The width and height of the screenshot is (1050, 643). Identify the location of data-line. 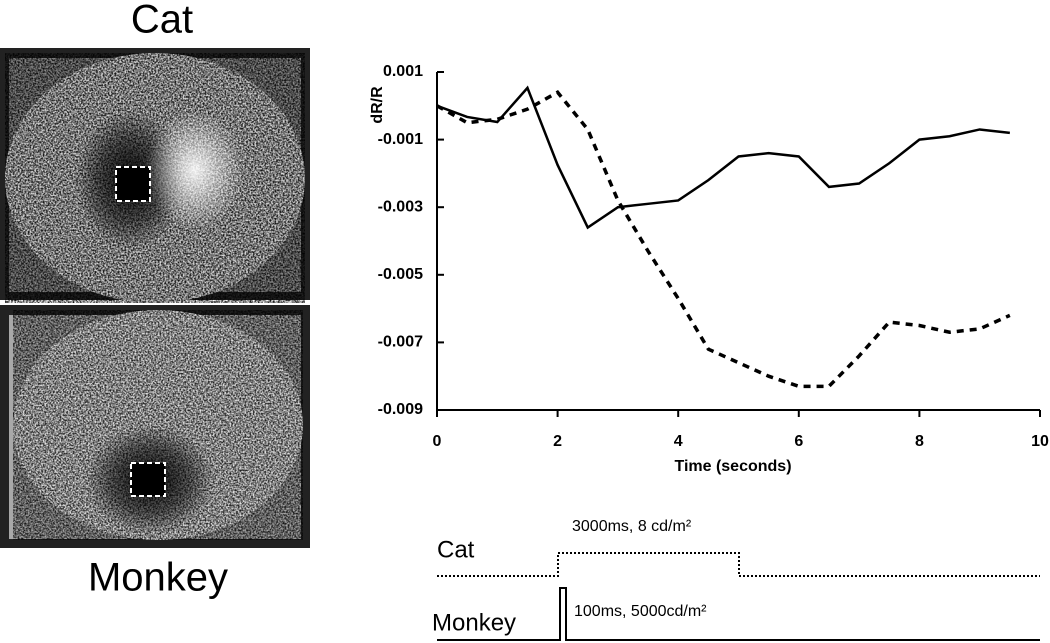
(723, 157).